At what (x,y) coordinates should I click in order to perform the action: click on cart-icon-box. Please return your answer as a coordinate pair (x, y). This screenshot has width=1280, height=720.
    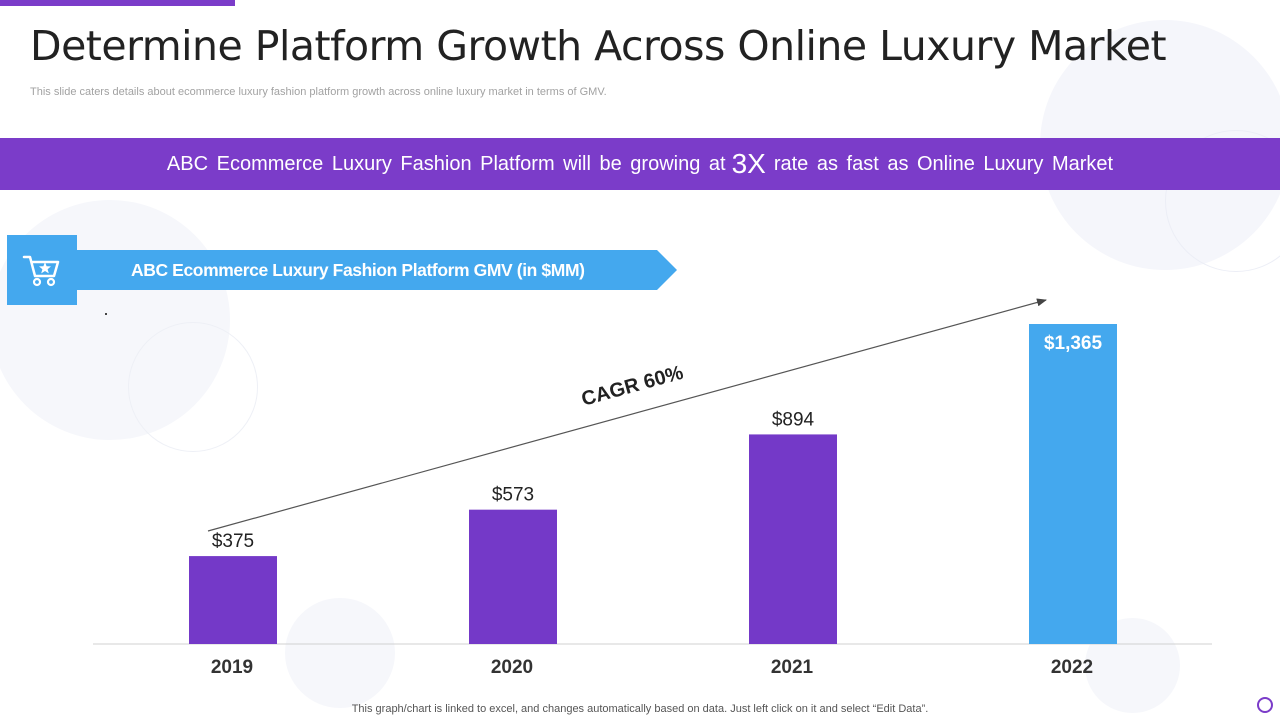
    Looking at the image, I should click on (42, 270).